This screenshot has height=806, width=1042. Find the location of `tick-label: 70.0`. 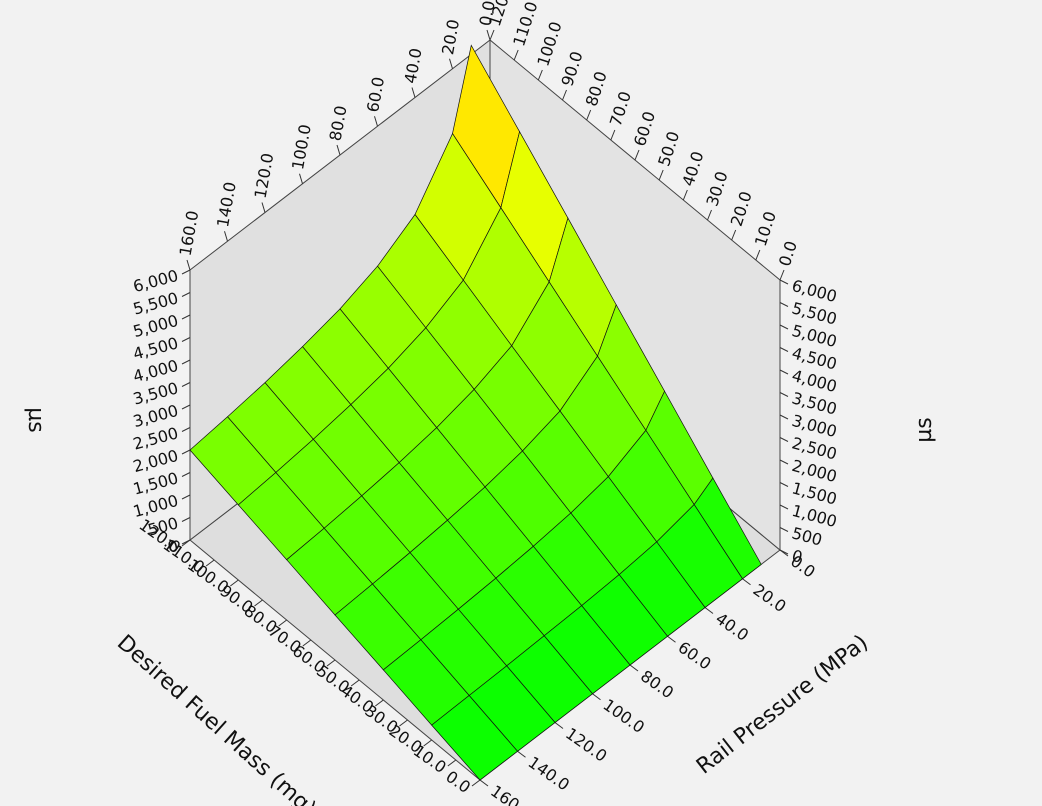

tick-label: 70.0 is located at coordinates (620, 109).